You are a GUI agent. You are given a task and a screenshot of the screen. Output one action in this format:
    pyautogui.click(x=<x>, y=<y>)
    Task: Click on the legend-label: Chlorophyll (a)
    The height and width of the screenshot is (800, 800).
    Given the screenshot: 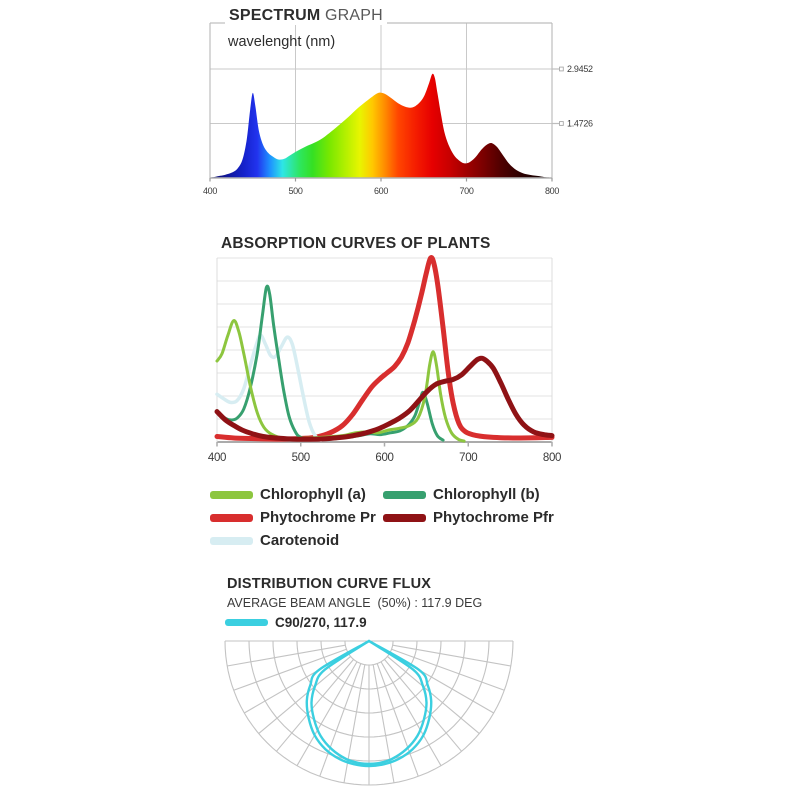 What is the action you would take?
    pyautogui.click(x=313, y=494)
    